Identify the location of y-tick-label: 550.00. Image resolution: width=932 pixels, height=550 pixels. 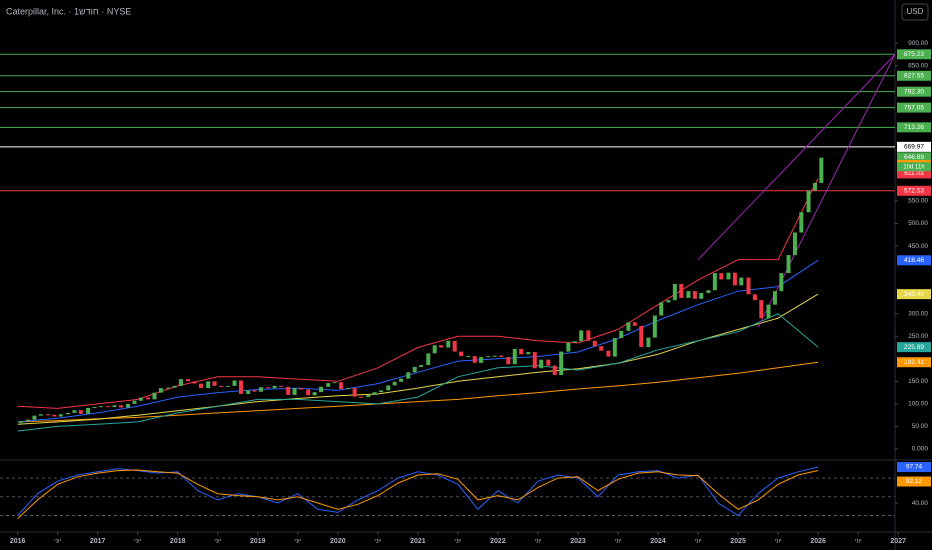
(918, 201).